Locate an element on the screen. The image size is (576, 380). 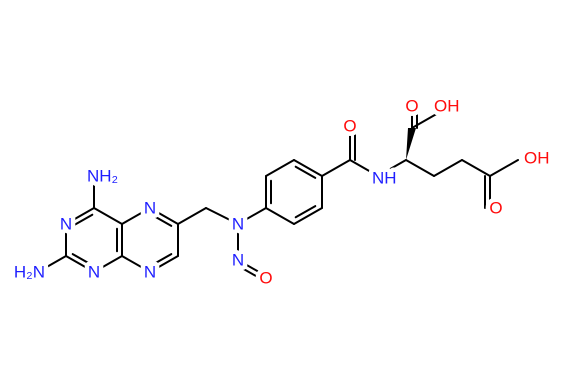
atom-label: H₂N is located at coordinates (29, 272).